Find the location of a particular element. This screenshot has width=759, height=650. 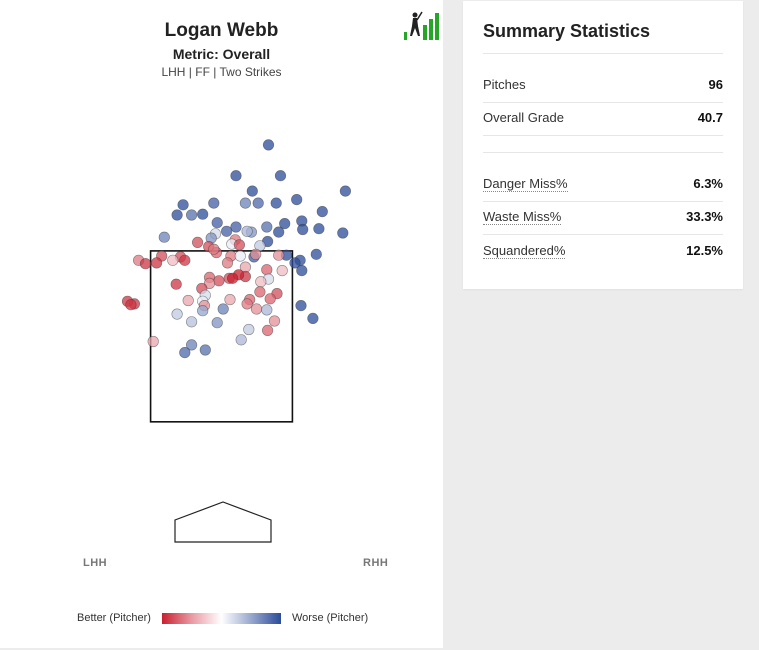

legend-color-bar is located at coordinates (221, 618).